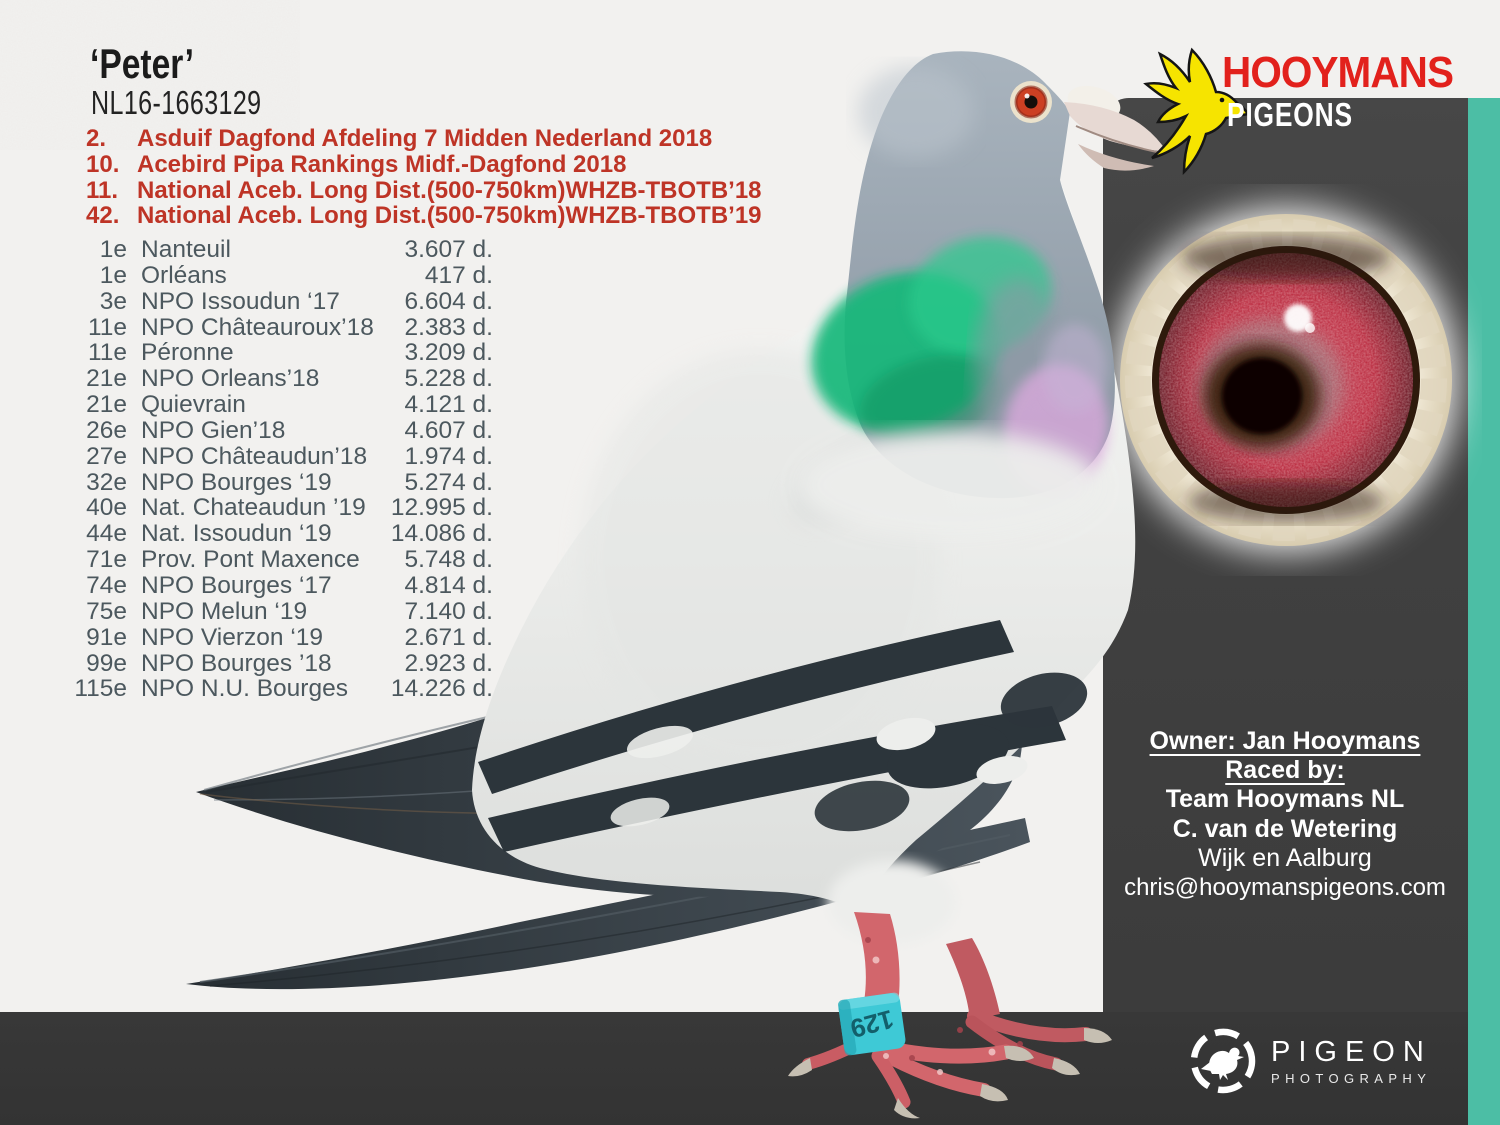 Image resolution: width=1500 pixels, height=1125 pixels. Describe the element at coordinates (103, 216) in the screenshot. I see `achievement-rank: 42.` at that location.